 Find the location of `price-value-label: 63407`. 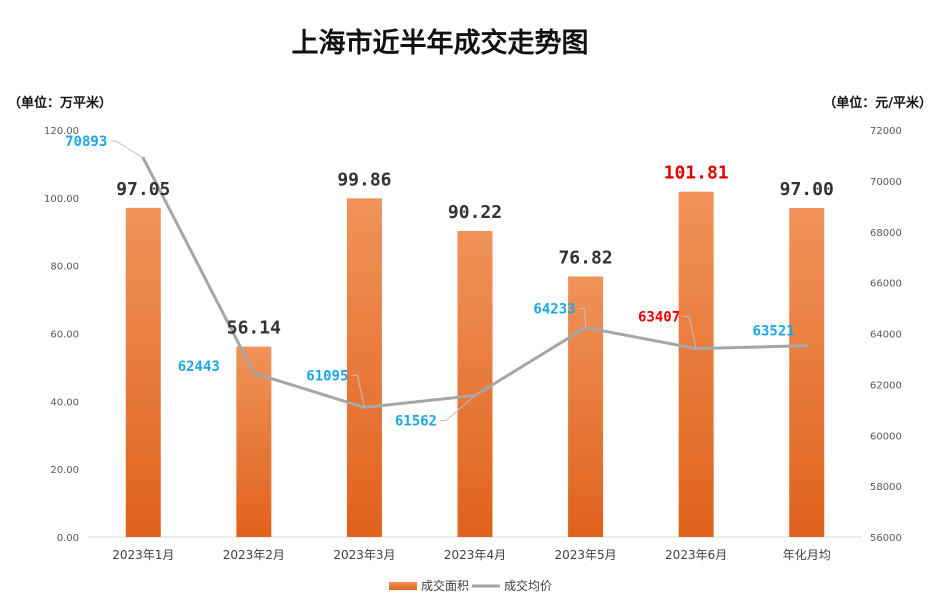

price-value-label: 63407 is located at coordinates (659, 318).